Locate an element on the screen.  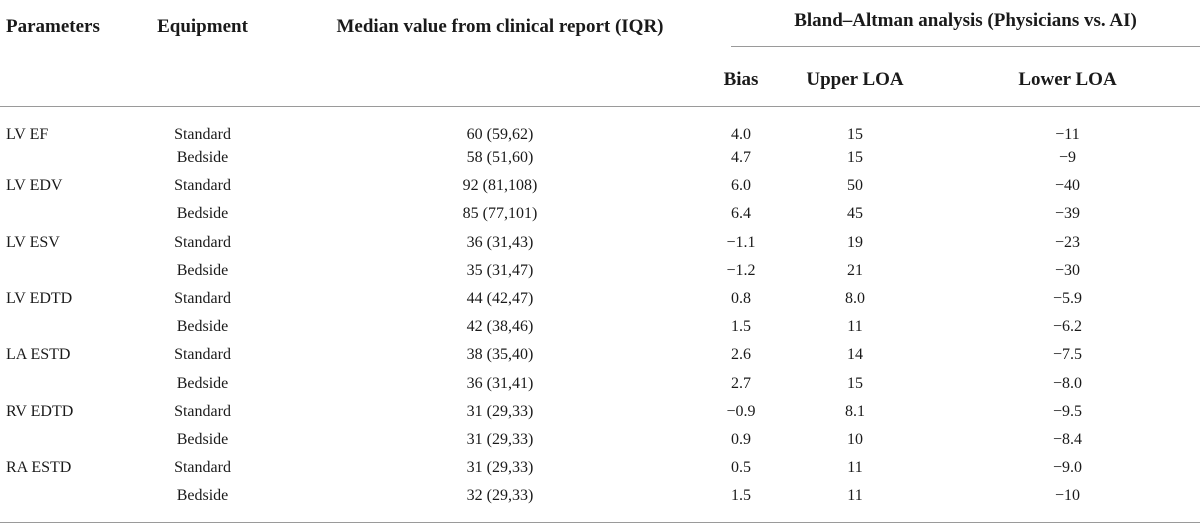
table-row: Bedside 31 (29,33) 0.9 10 −8.4 is located at coordinates (600, 440).